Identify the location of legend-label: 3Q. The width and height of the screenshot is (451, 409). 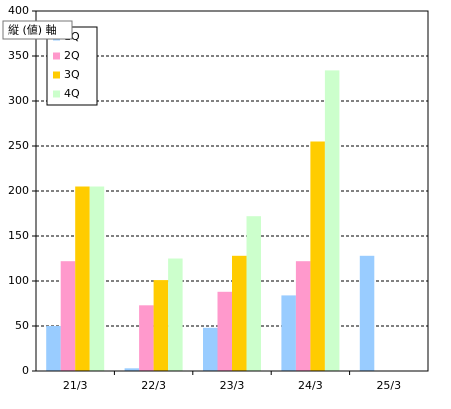
(72, 74).